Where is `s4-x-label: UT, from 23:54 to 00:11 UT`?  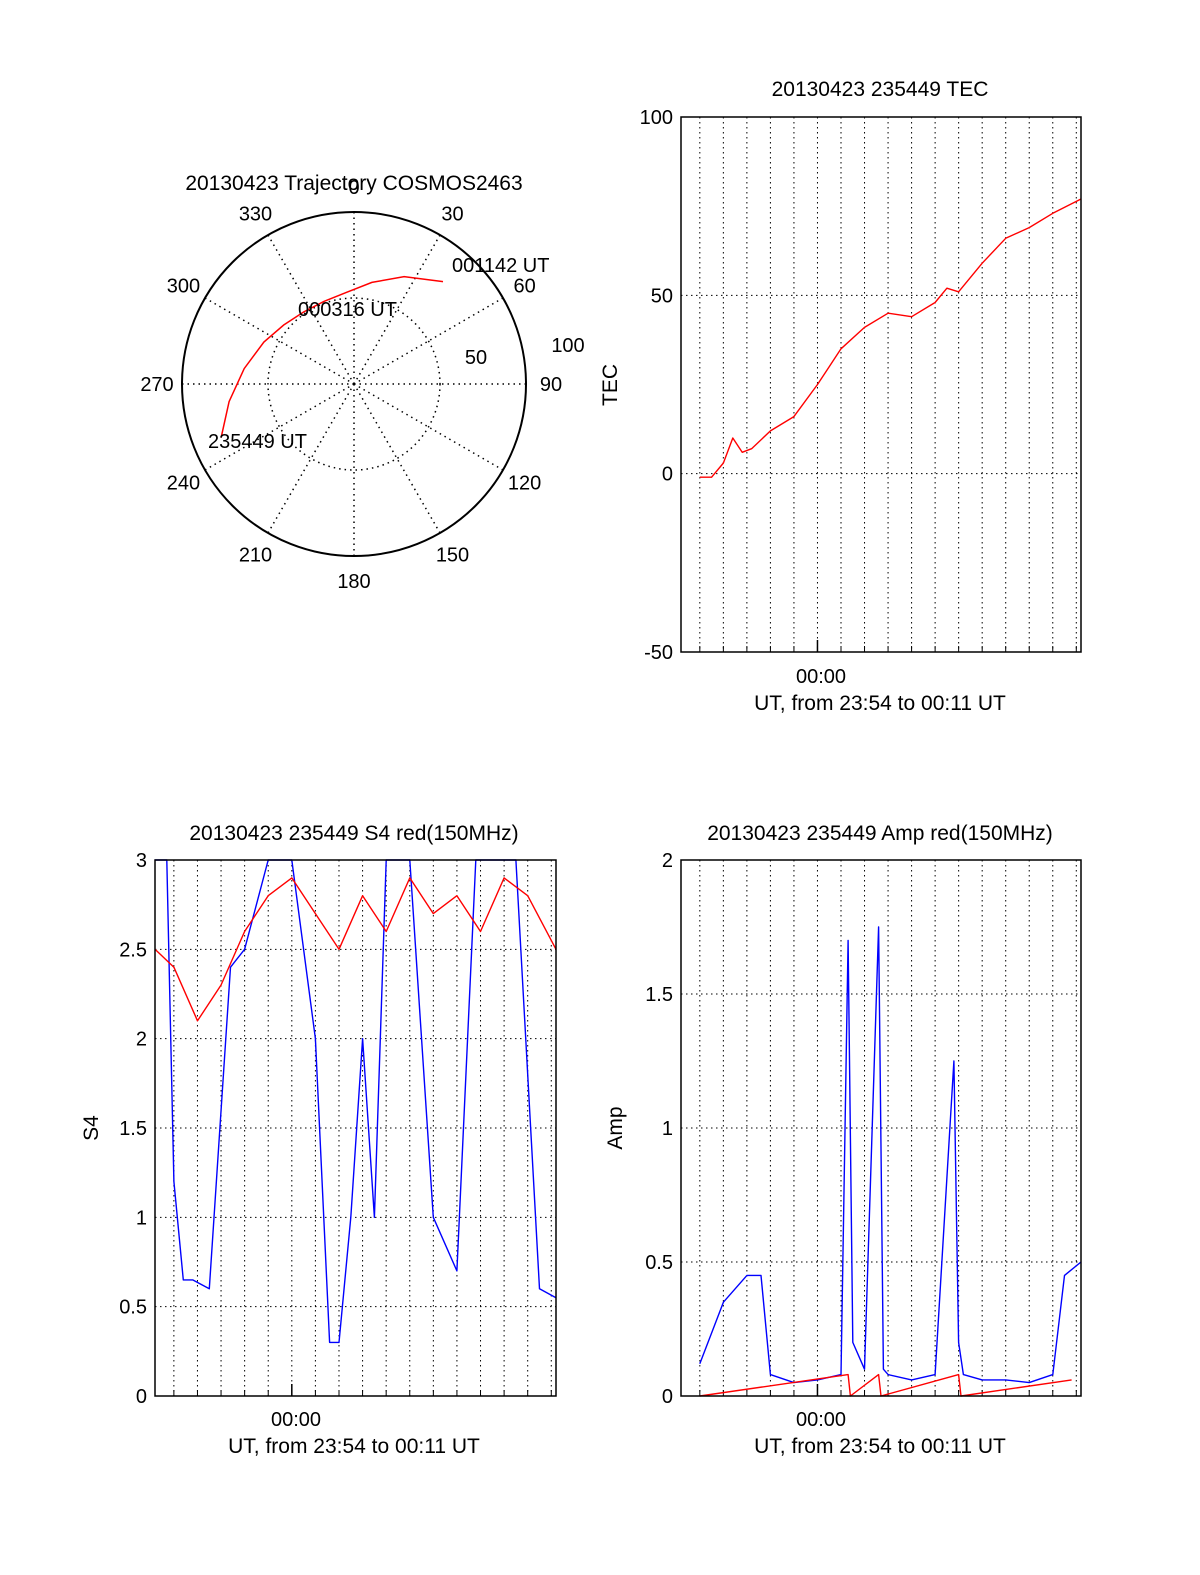
s4-x-label: UT, from 23:54 to 00:11 UT is located at coordinates (354, 1446).